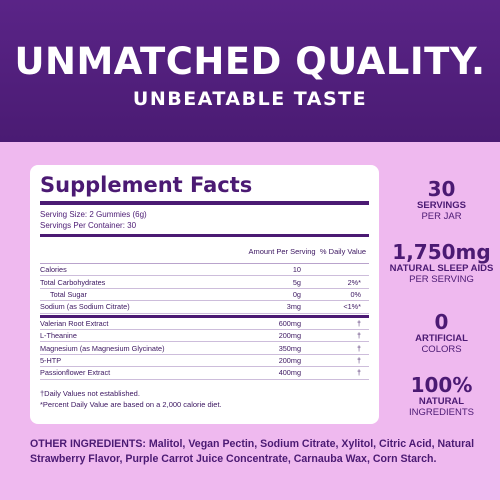 The image size is (500, 500). What do you see at coordinates (250, 61) in the screenshot?
I see `headline: UNMATCHED QUALITY.` at bounding box center [250, 61].